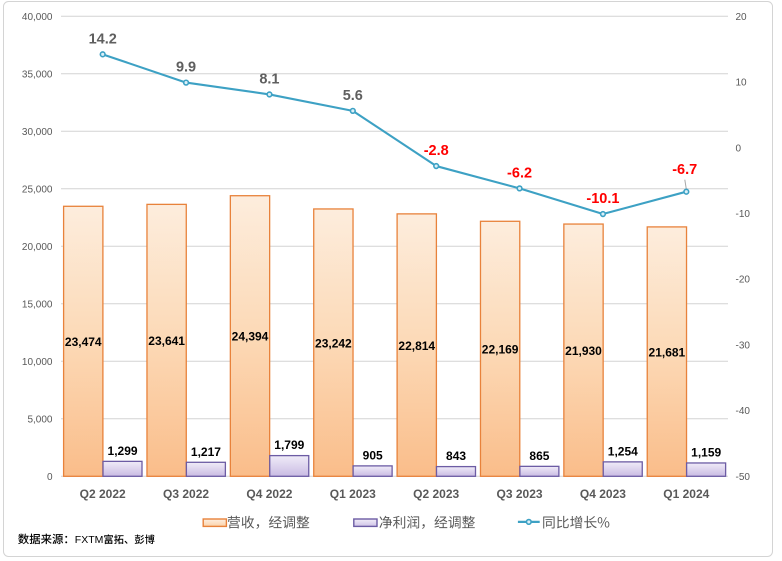 The width and height of the screenshot is (782, 561). I want to click on svg-text: Q2 2023, so click(436, 494).